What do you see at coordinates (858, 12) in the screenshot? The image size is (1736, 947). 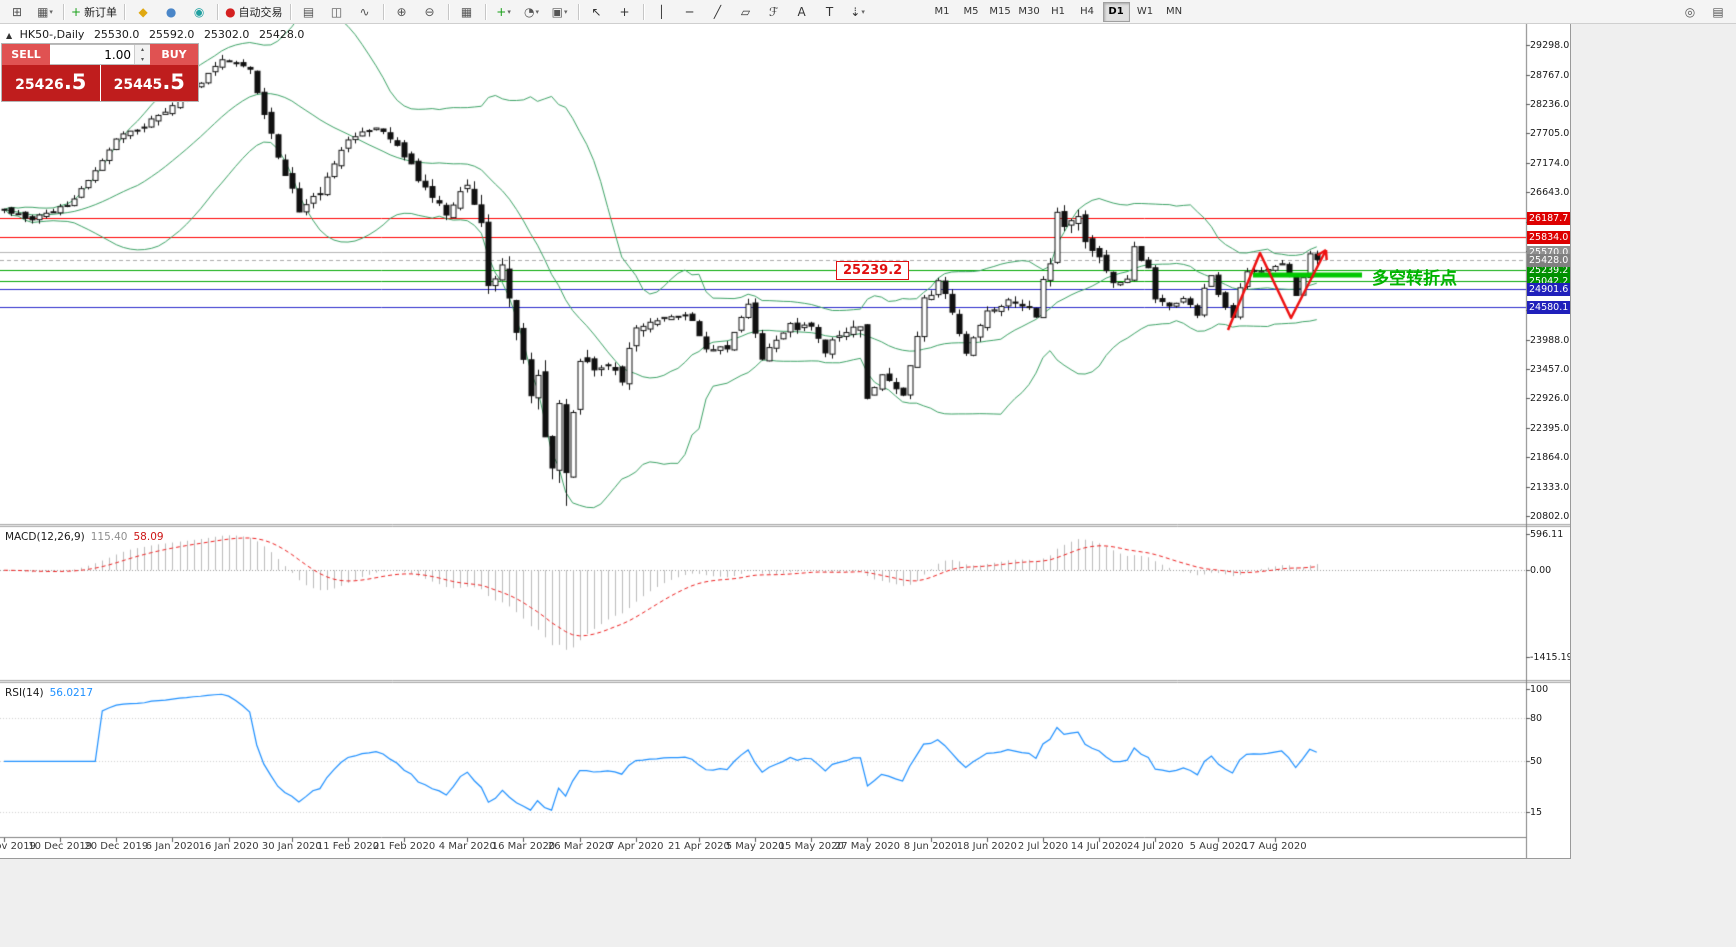 I see `arrow-objects-button: ⇣ ▾` at bounding box center [858, 12].